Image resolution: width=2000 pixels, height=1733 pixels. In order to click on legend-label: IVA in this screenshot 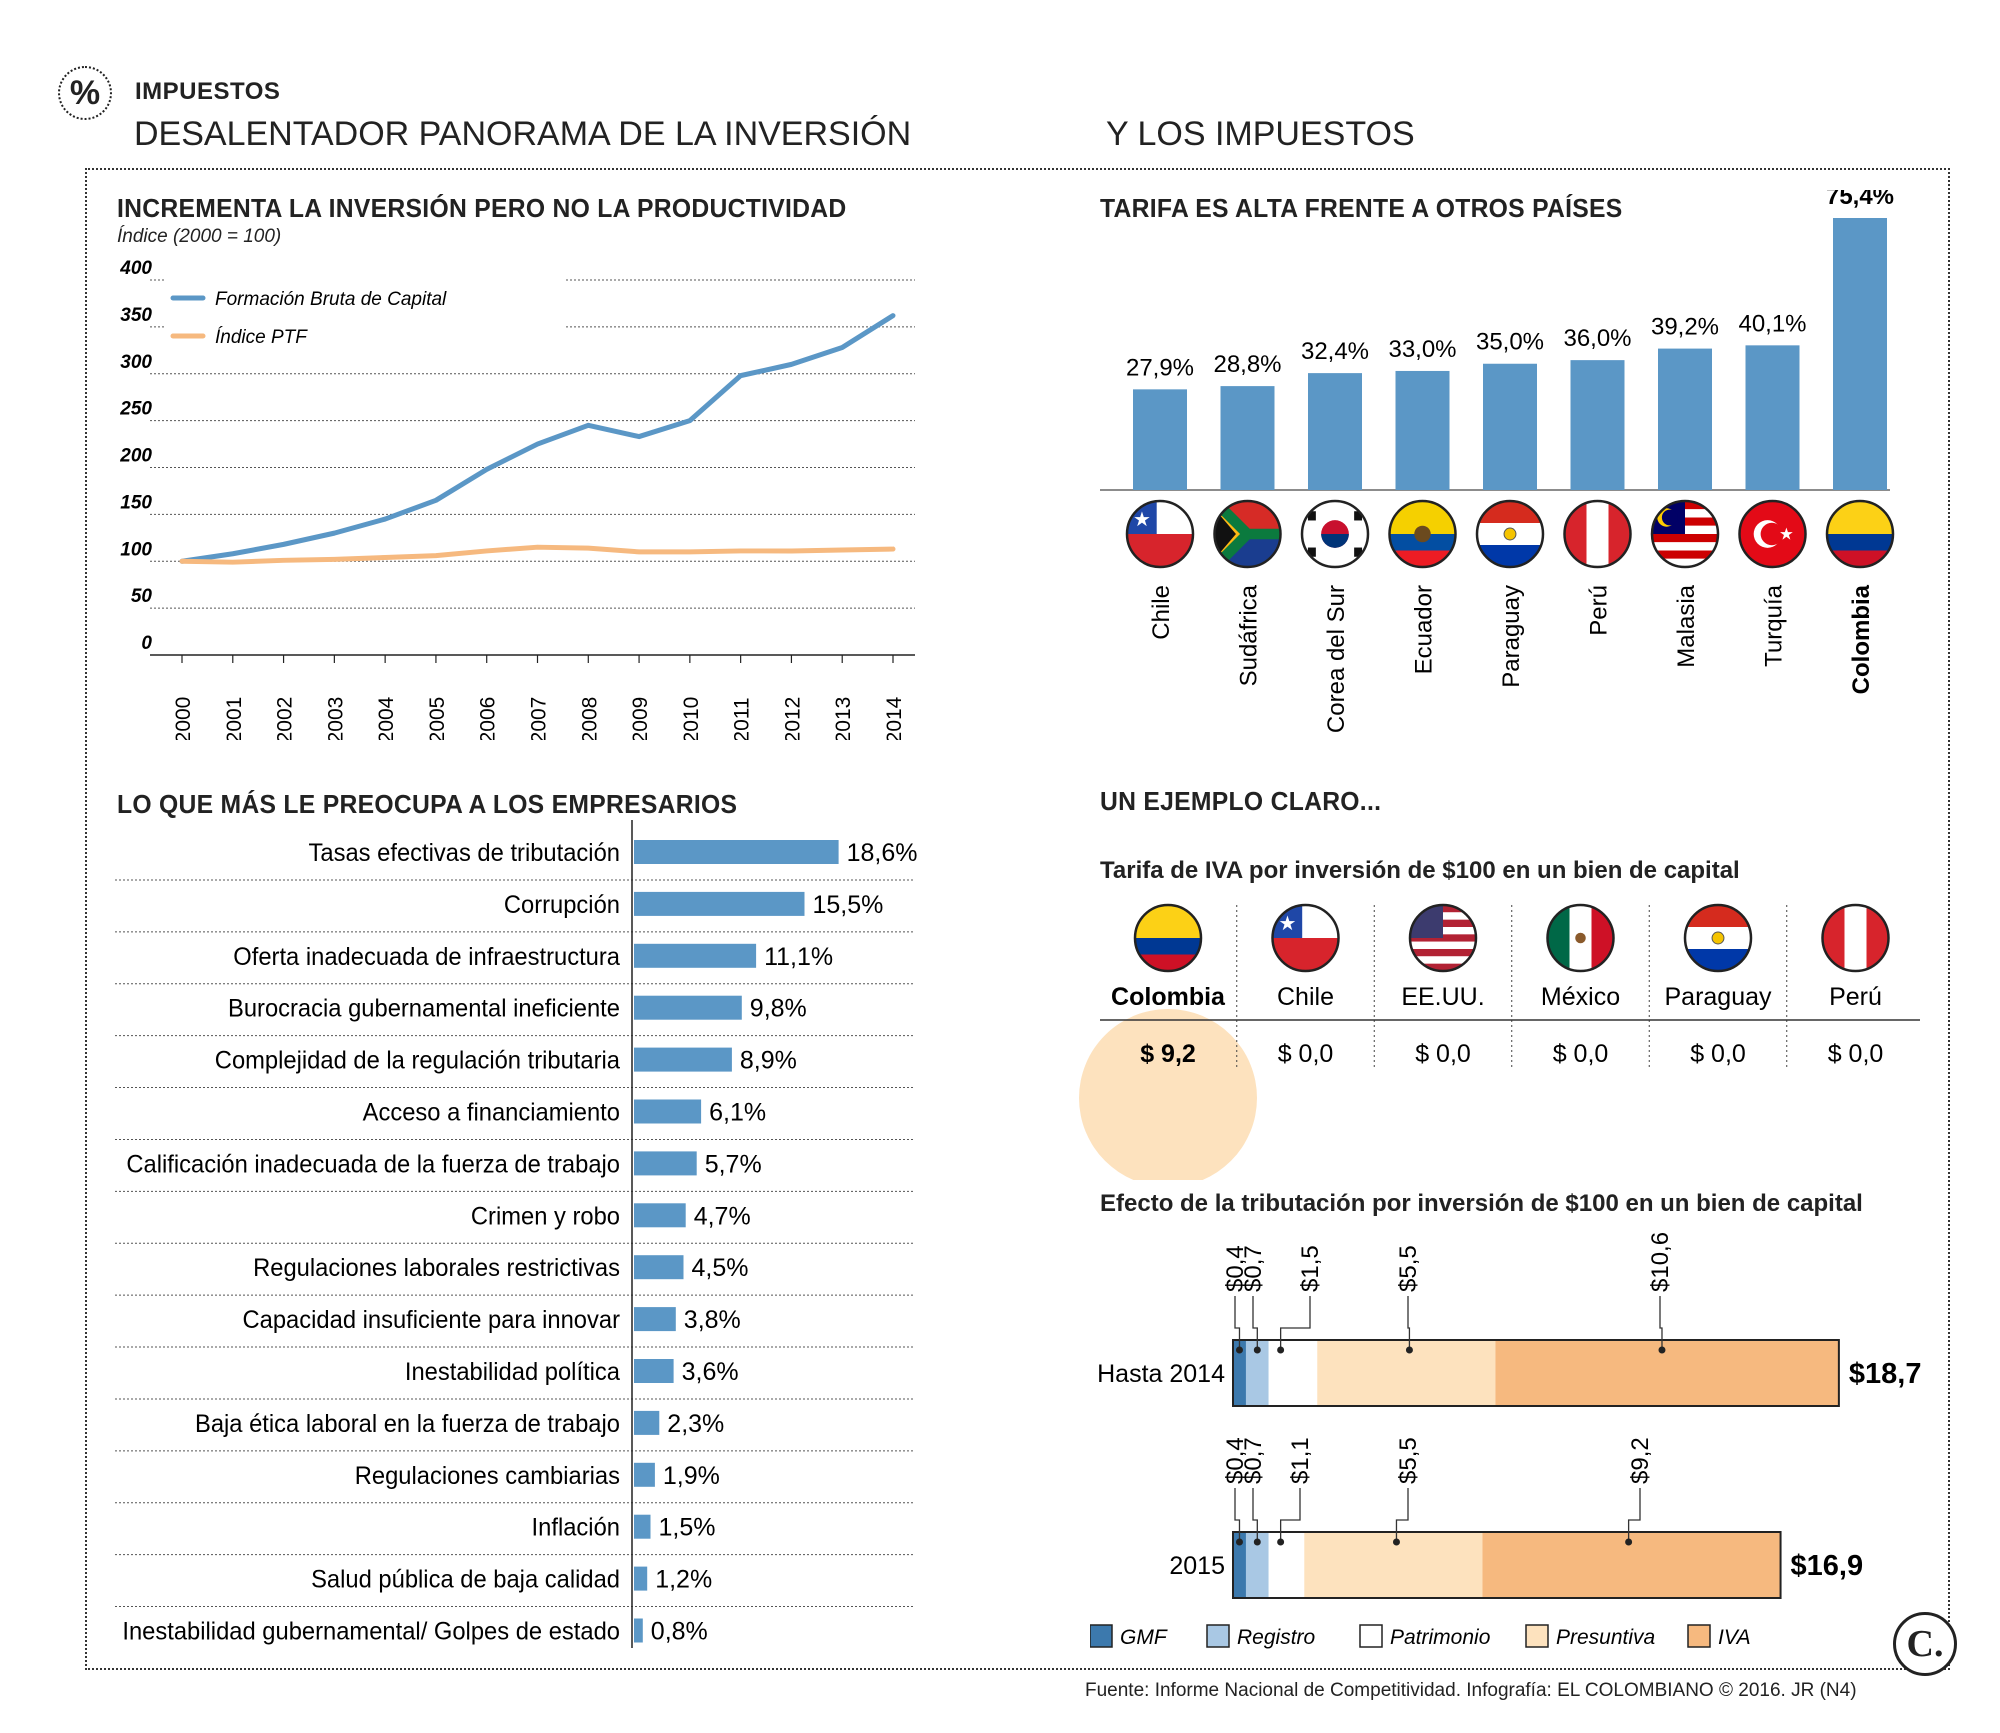, I will do `click(1734, 1637)`.